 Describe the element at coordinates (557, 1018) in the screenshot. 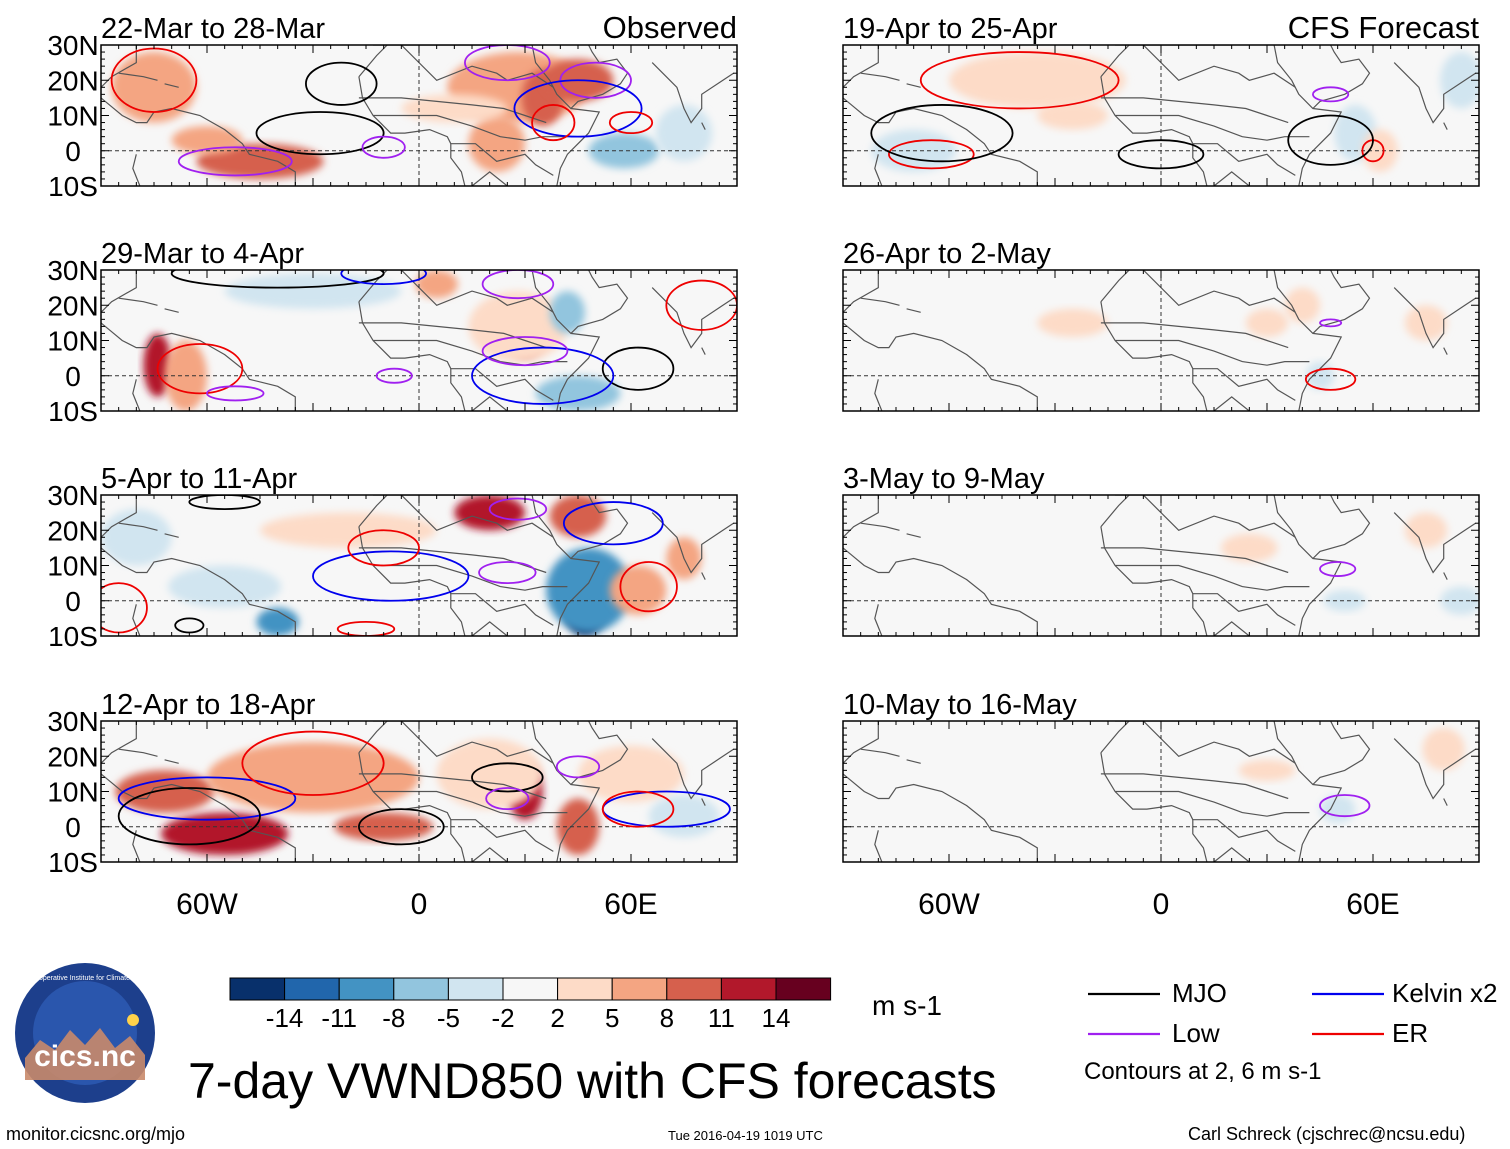

I see `colorbar-level-label: 2` at that location.